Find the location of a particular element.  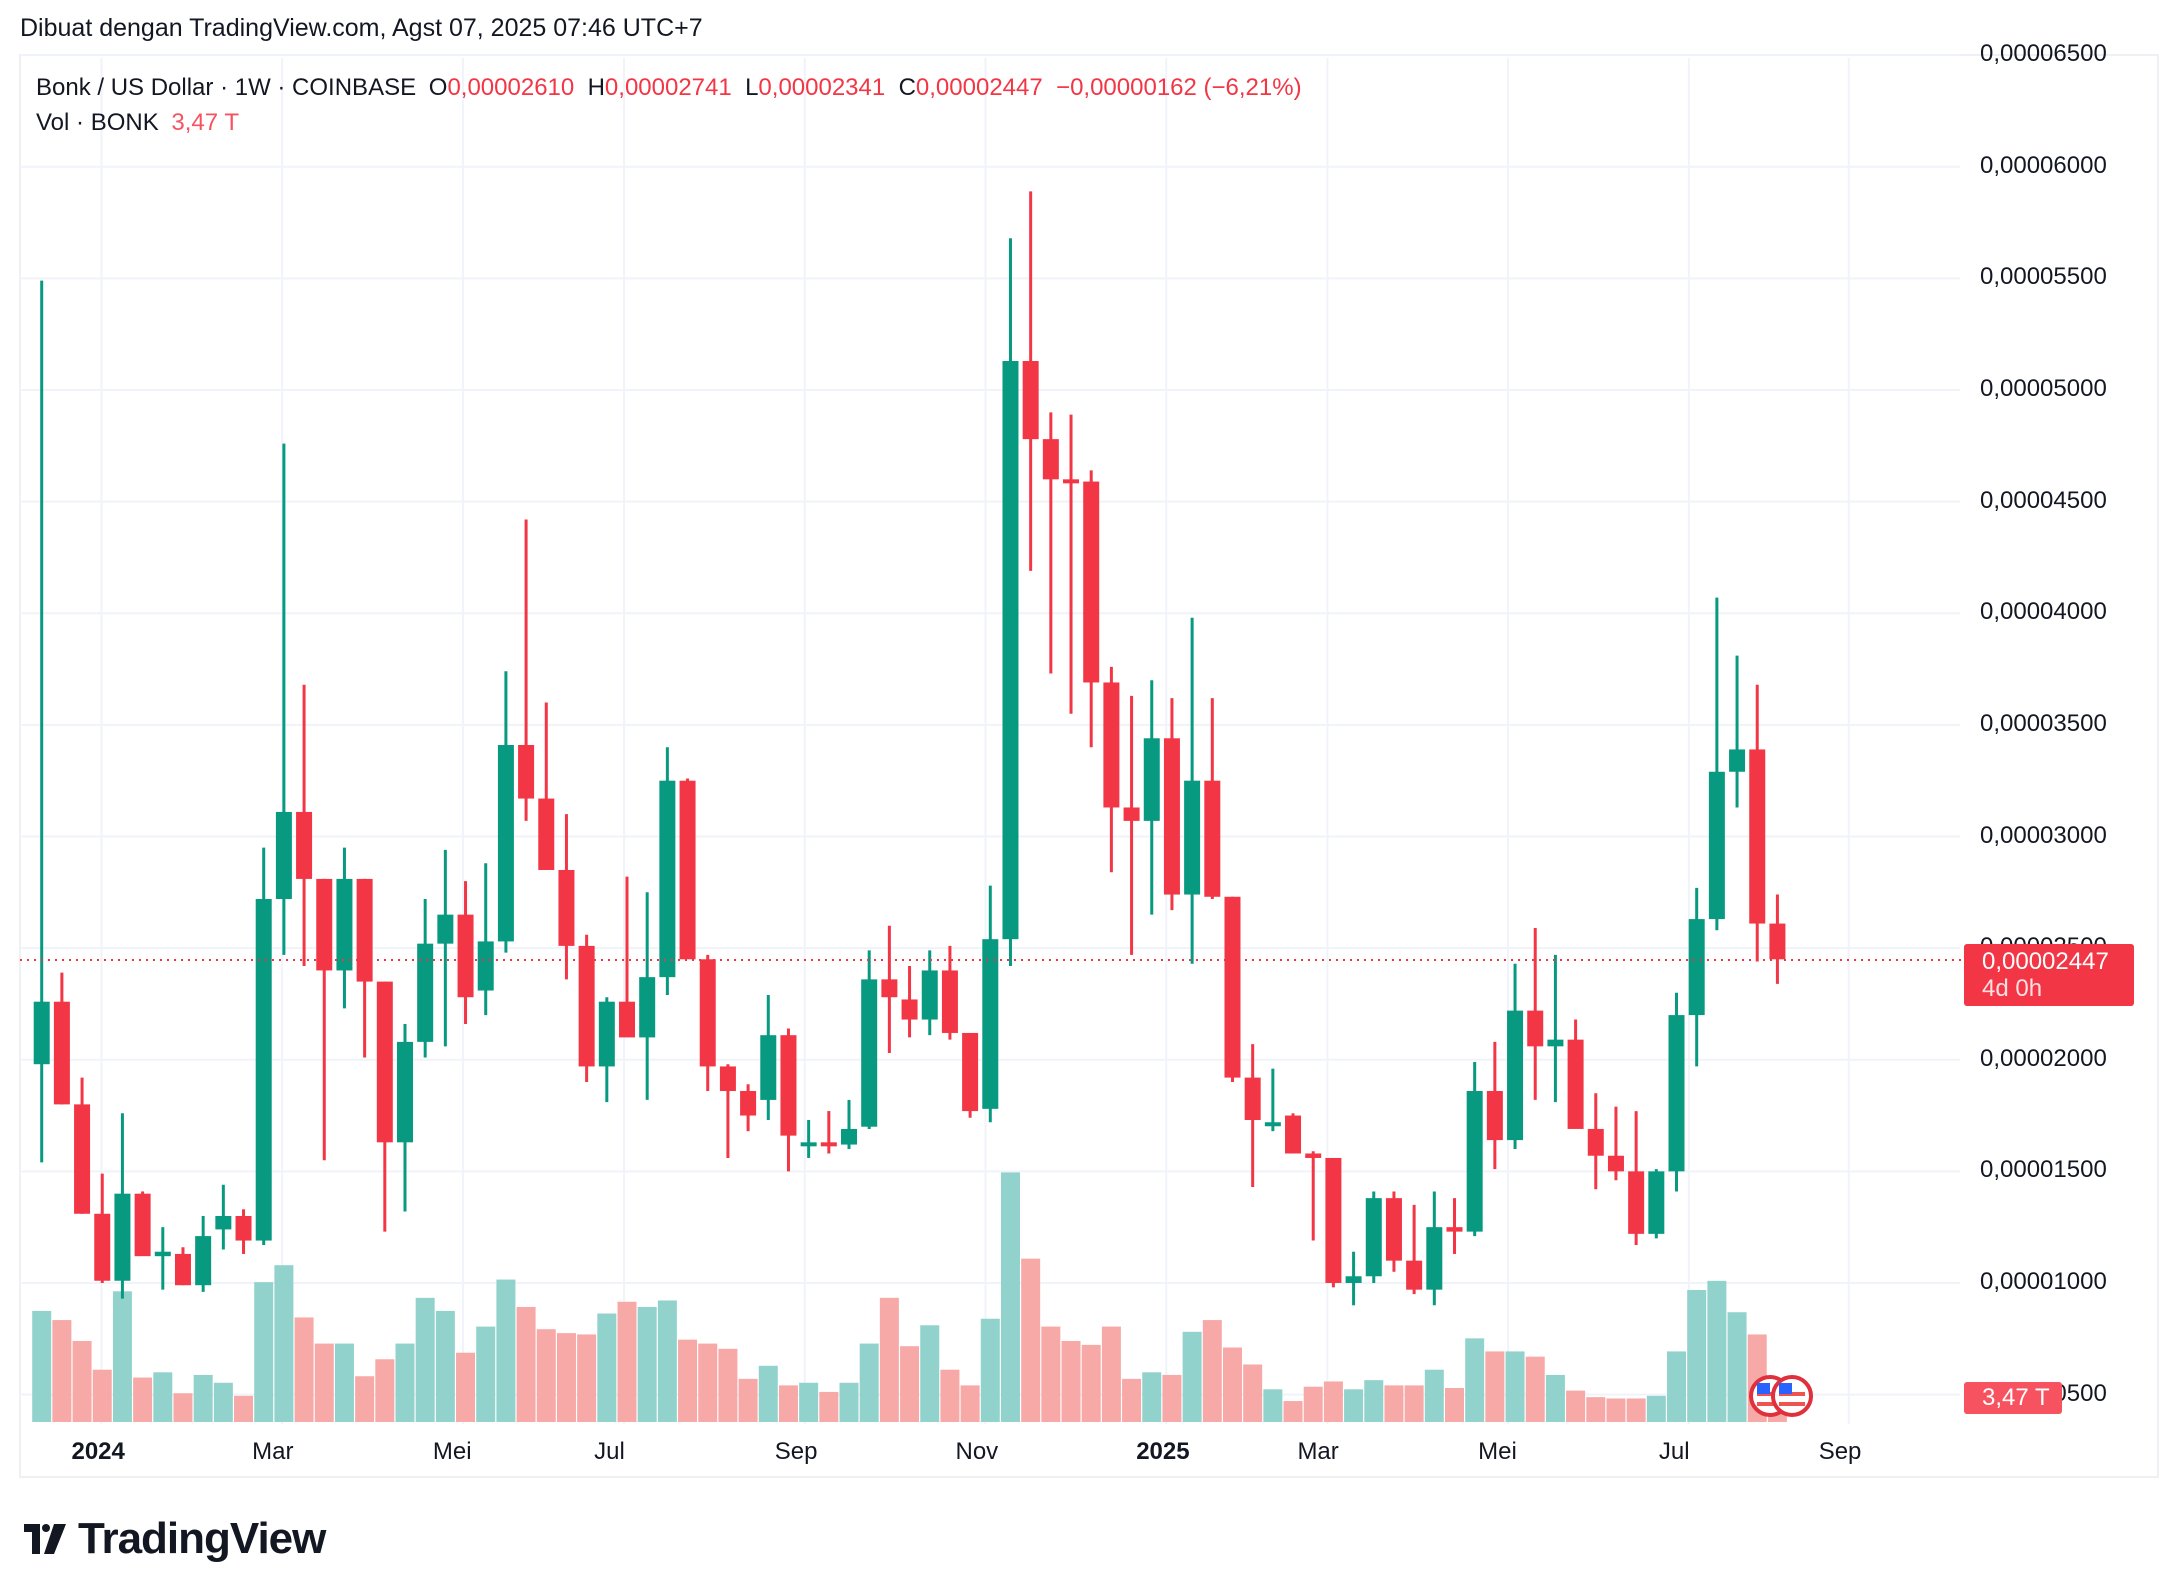

tradingview-logo: TradingView is located at coordinates (175, 1539).